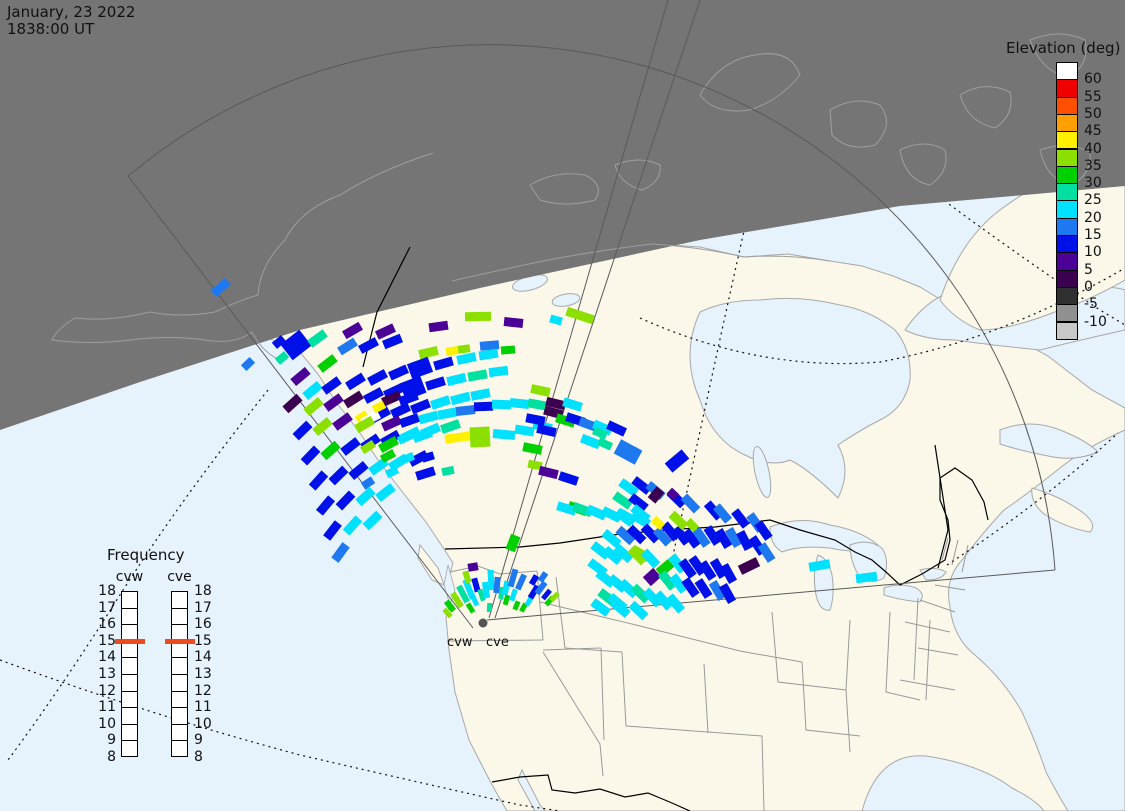 Image resolution: width=1125 pixels, height=811 pixels. Describe the element at coordinates (642, 386) in the screenshot. I see `northern-lakes` at that location.